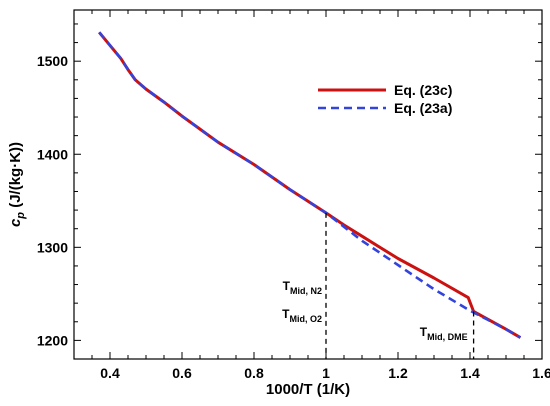  Describe the element at coordinates (541, 373) in the screenshot. I see `x-tick-label: 1.6` at that location.